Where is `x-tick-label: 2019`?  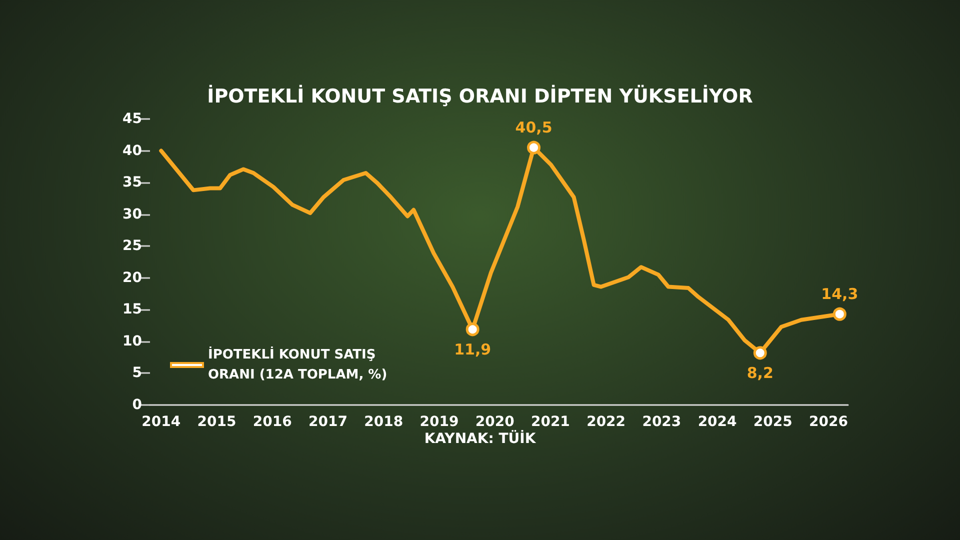
x-tick-label: 2019 is located at coordinates (439, 422).